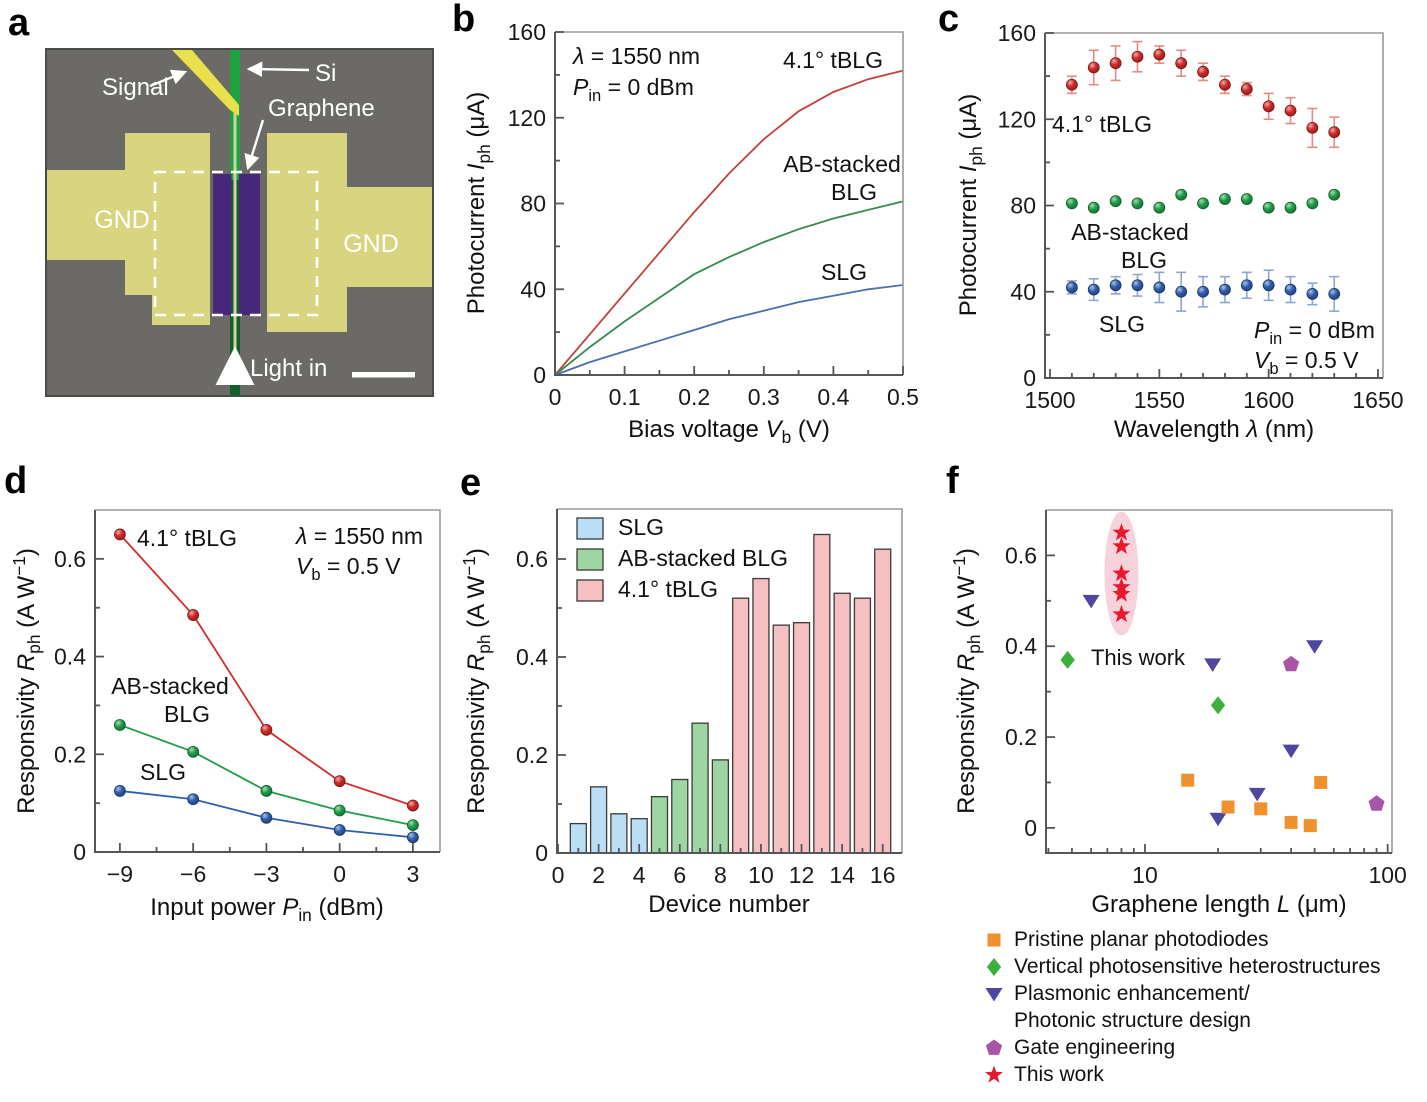  What do you see at coordinates (478, 203) in the screenshot?
I see `y-axis-label: Photocurrent Iph (μA)` at bounding box center [478, 203].